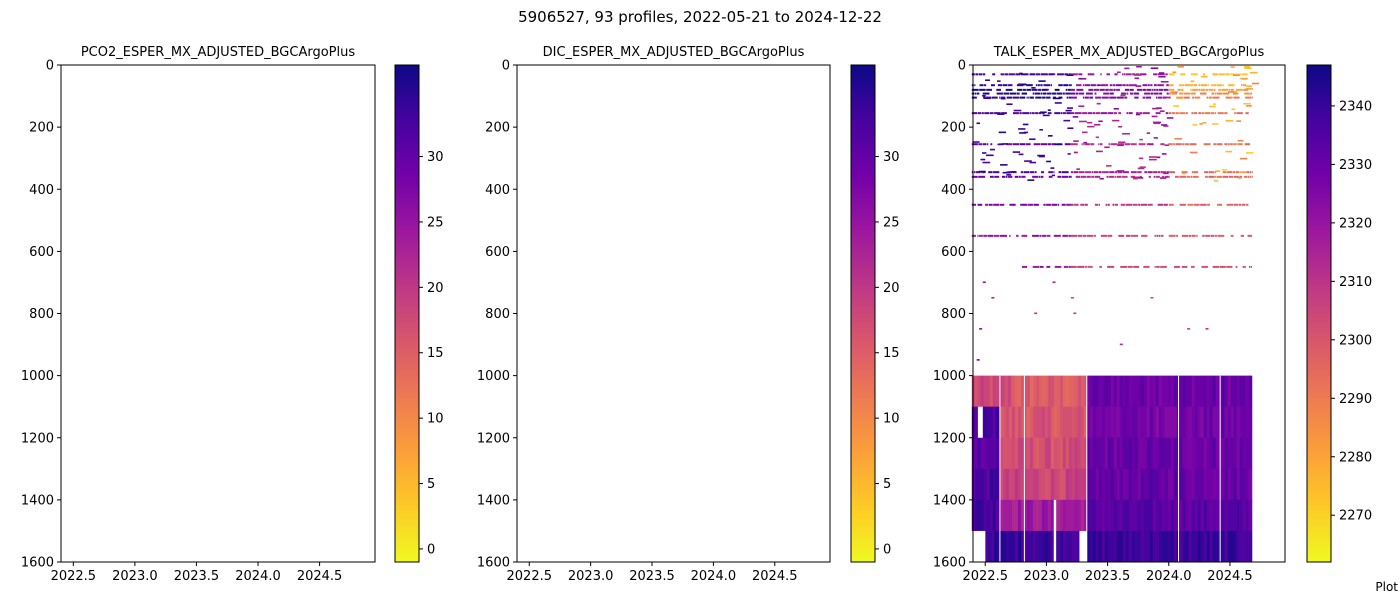  What do you see at coordinates (320, 576) in the screenshot?
I see `x-tick-label: 2024.5` at bounding box center [320, 576].